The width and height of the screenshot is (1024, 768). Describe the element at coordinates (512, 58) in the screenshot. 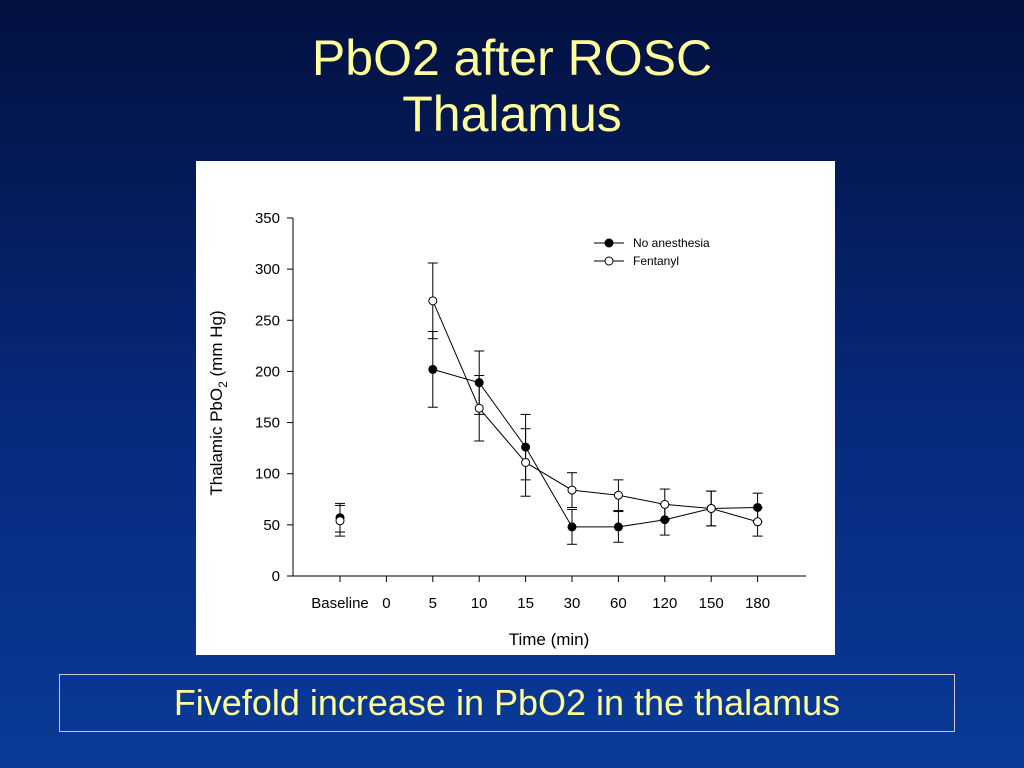

I see `slide-title-line-1: PbO2 after ROSC` at that location.